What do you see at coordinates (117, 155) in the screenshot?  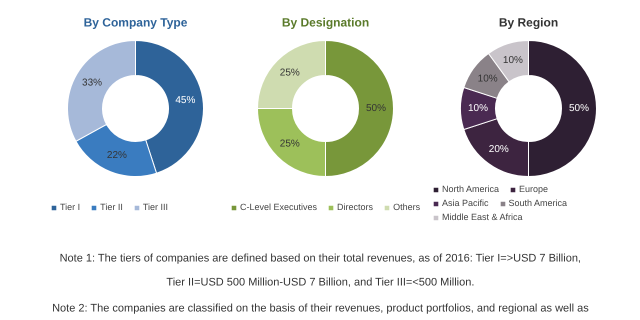 I see `data-label: 22%` at bounding box center [117, 155].